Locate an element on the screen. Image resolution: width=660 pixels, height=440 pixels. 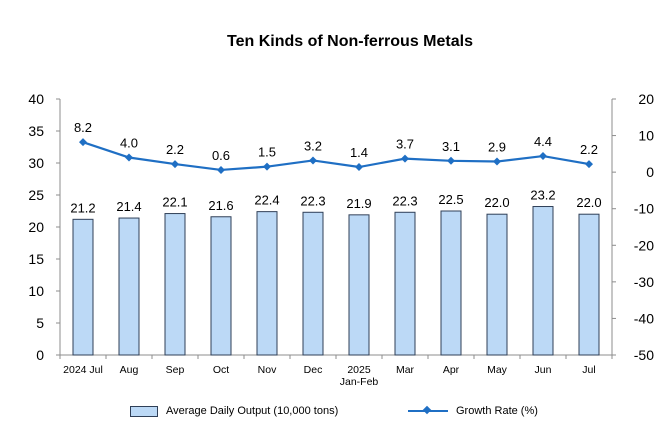
legend-bar-swatch is located at coordinates (144, 411).